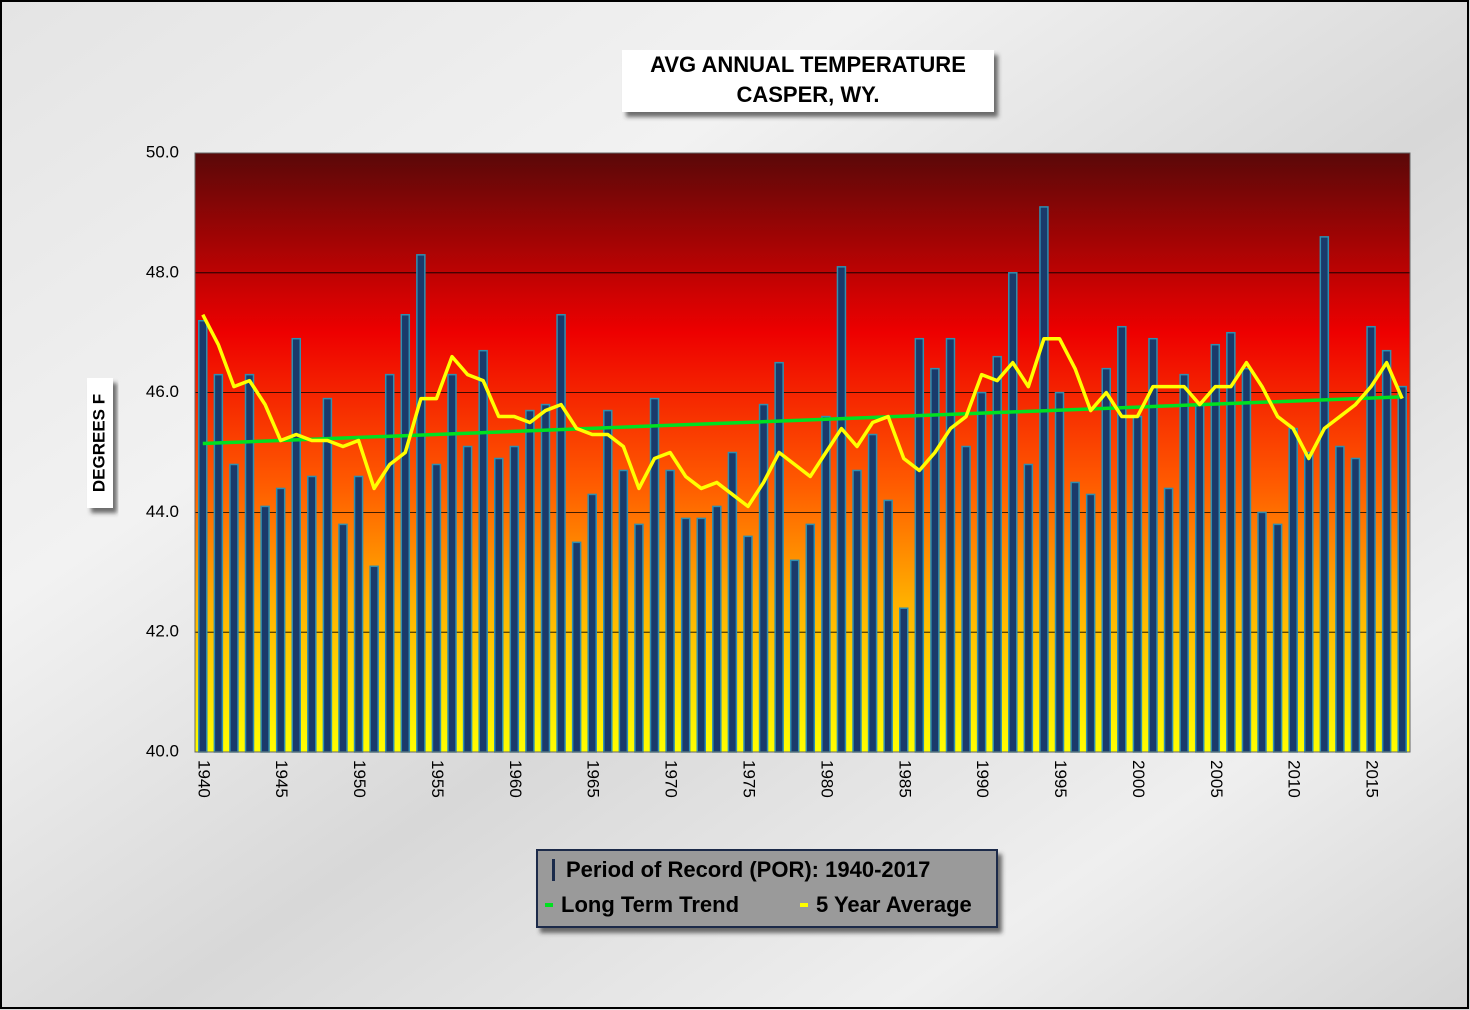 The height and width of the screenshot is (1010, 1470). What do you see at coordinates (650, 904) in the screenshot?
I see `legend-label: Long Term Trend` at bounding box center [650, 904].